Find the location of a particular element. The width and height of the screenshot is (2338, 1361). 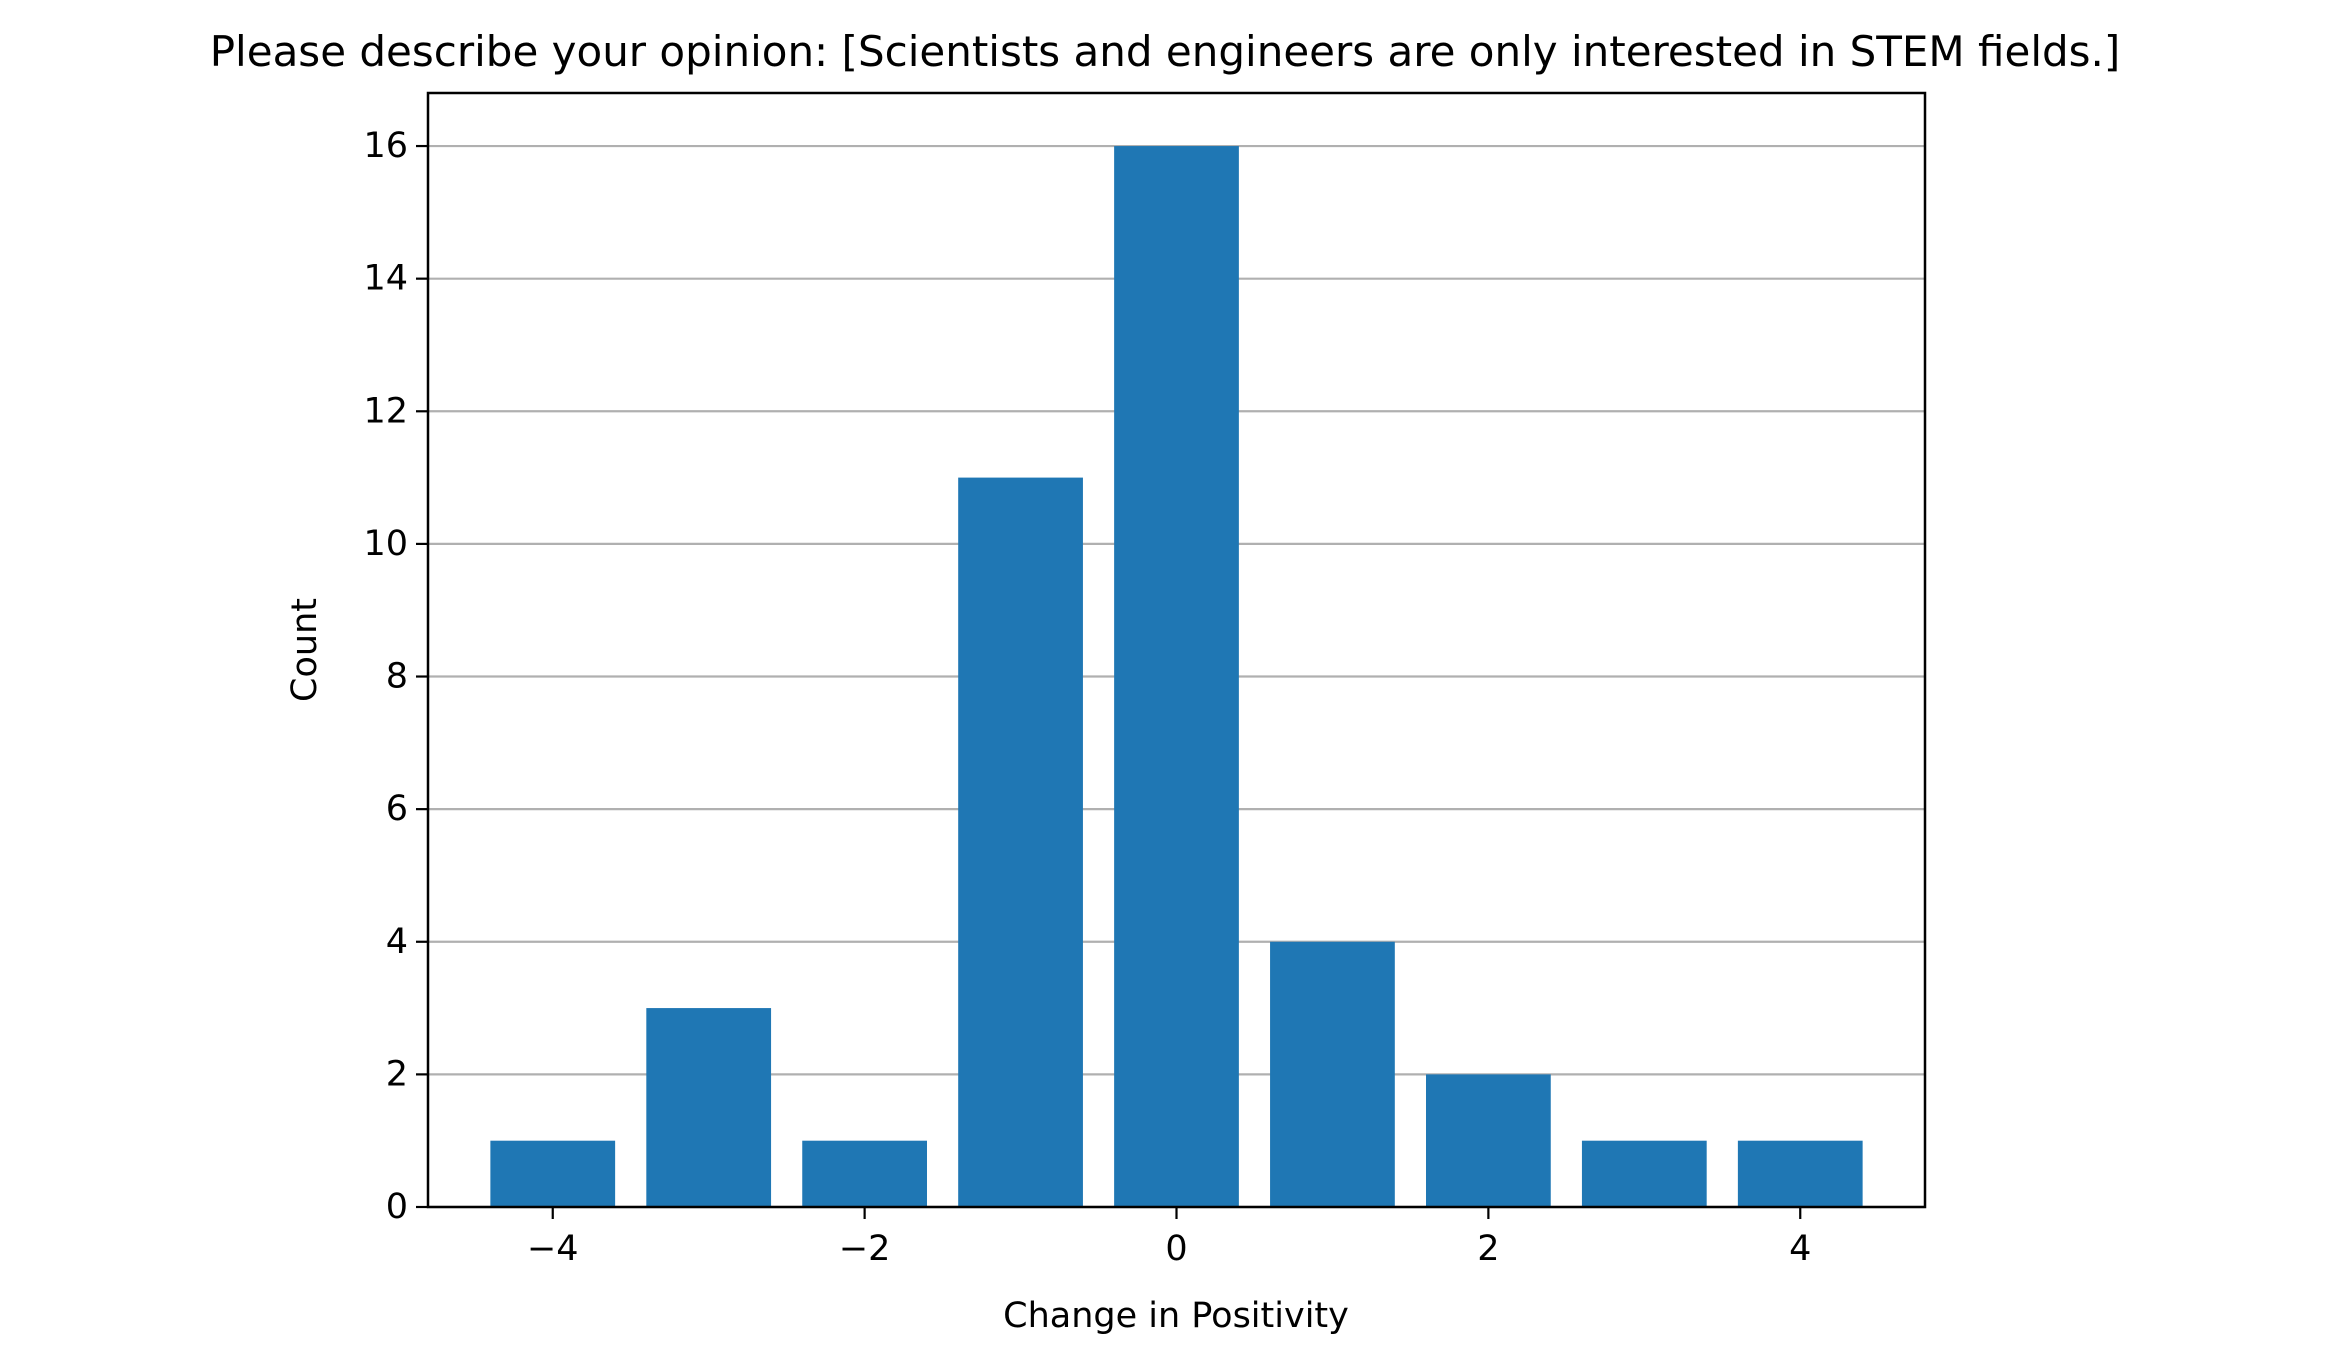

x-tick-label: −2 is located at coordinates (865, 1249).